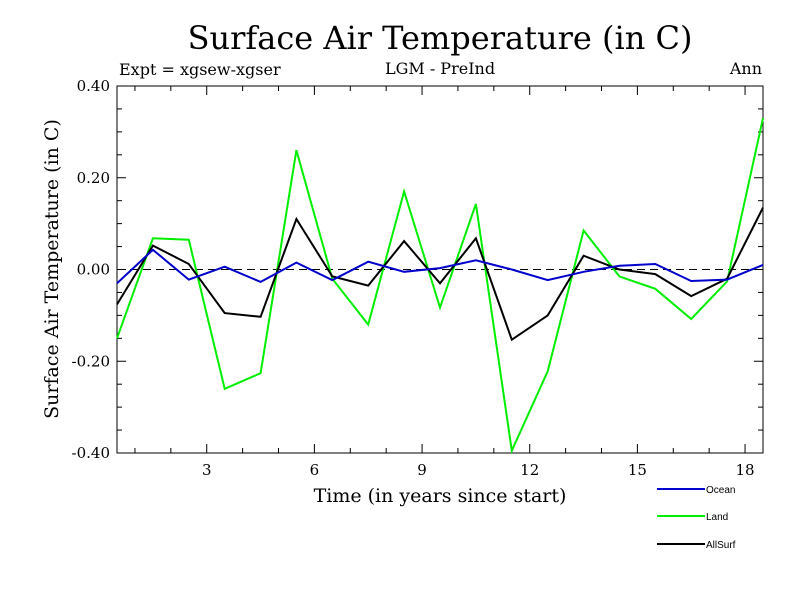 This screenshot has height=605, width=800. What do you see at coordinates (745, 68) in the screenshot?
I see `chart-subtitle-right: Ann` at bounding box center [745, 68].